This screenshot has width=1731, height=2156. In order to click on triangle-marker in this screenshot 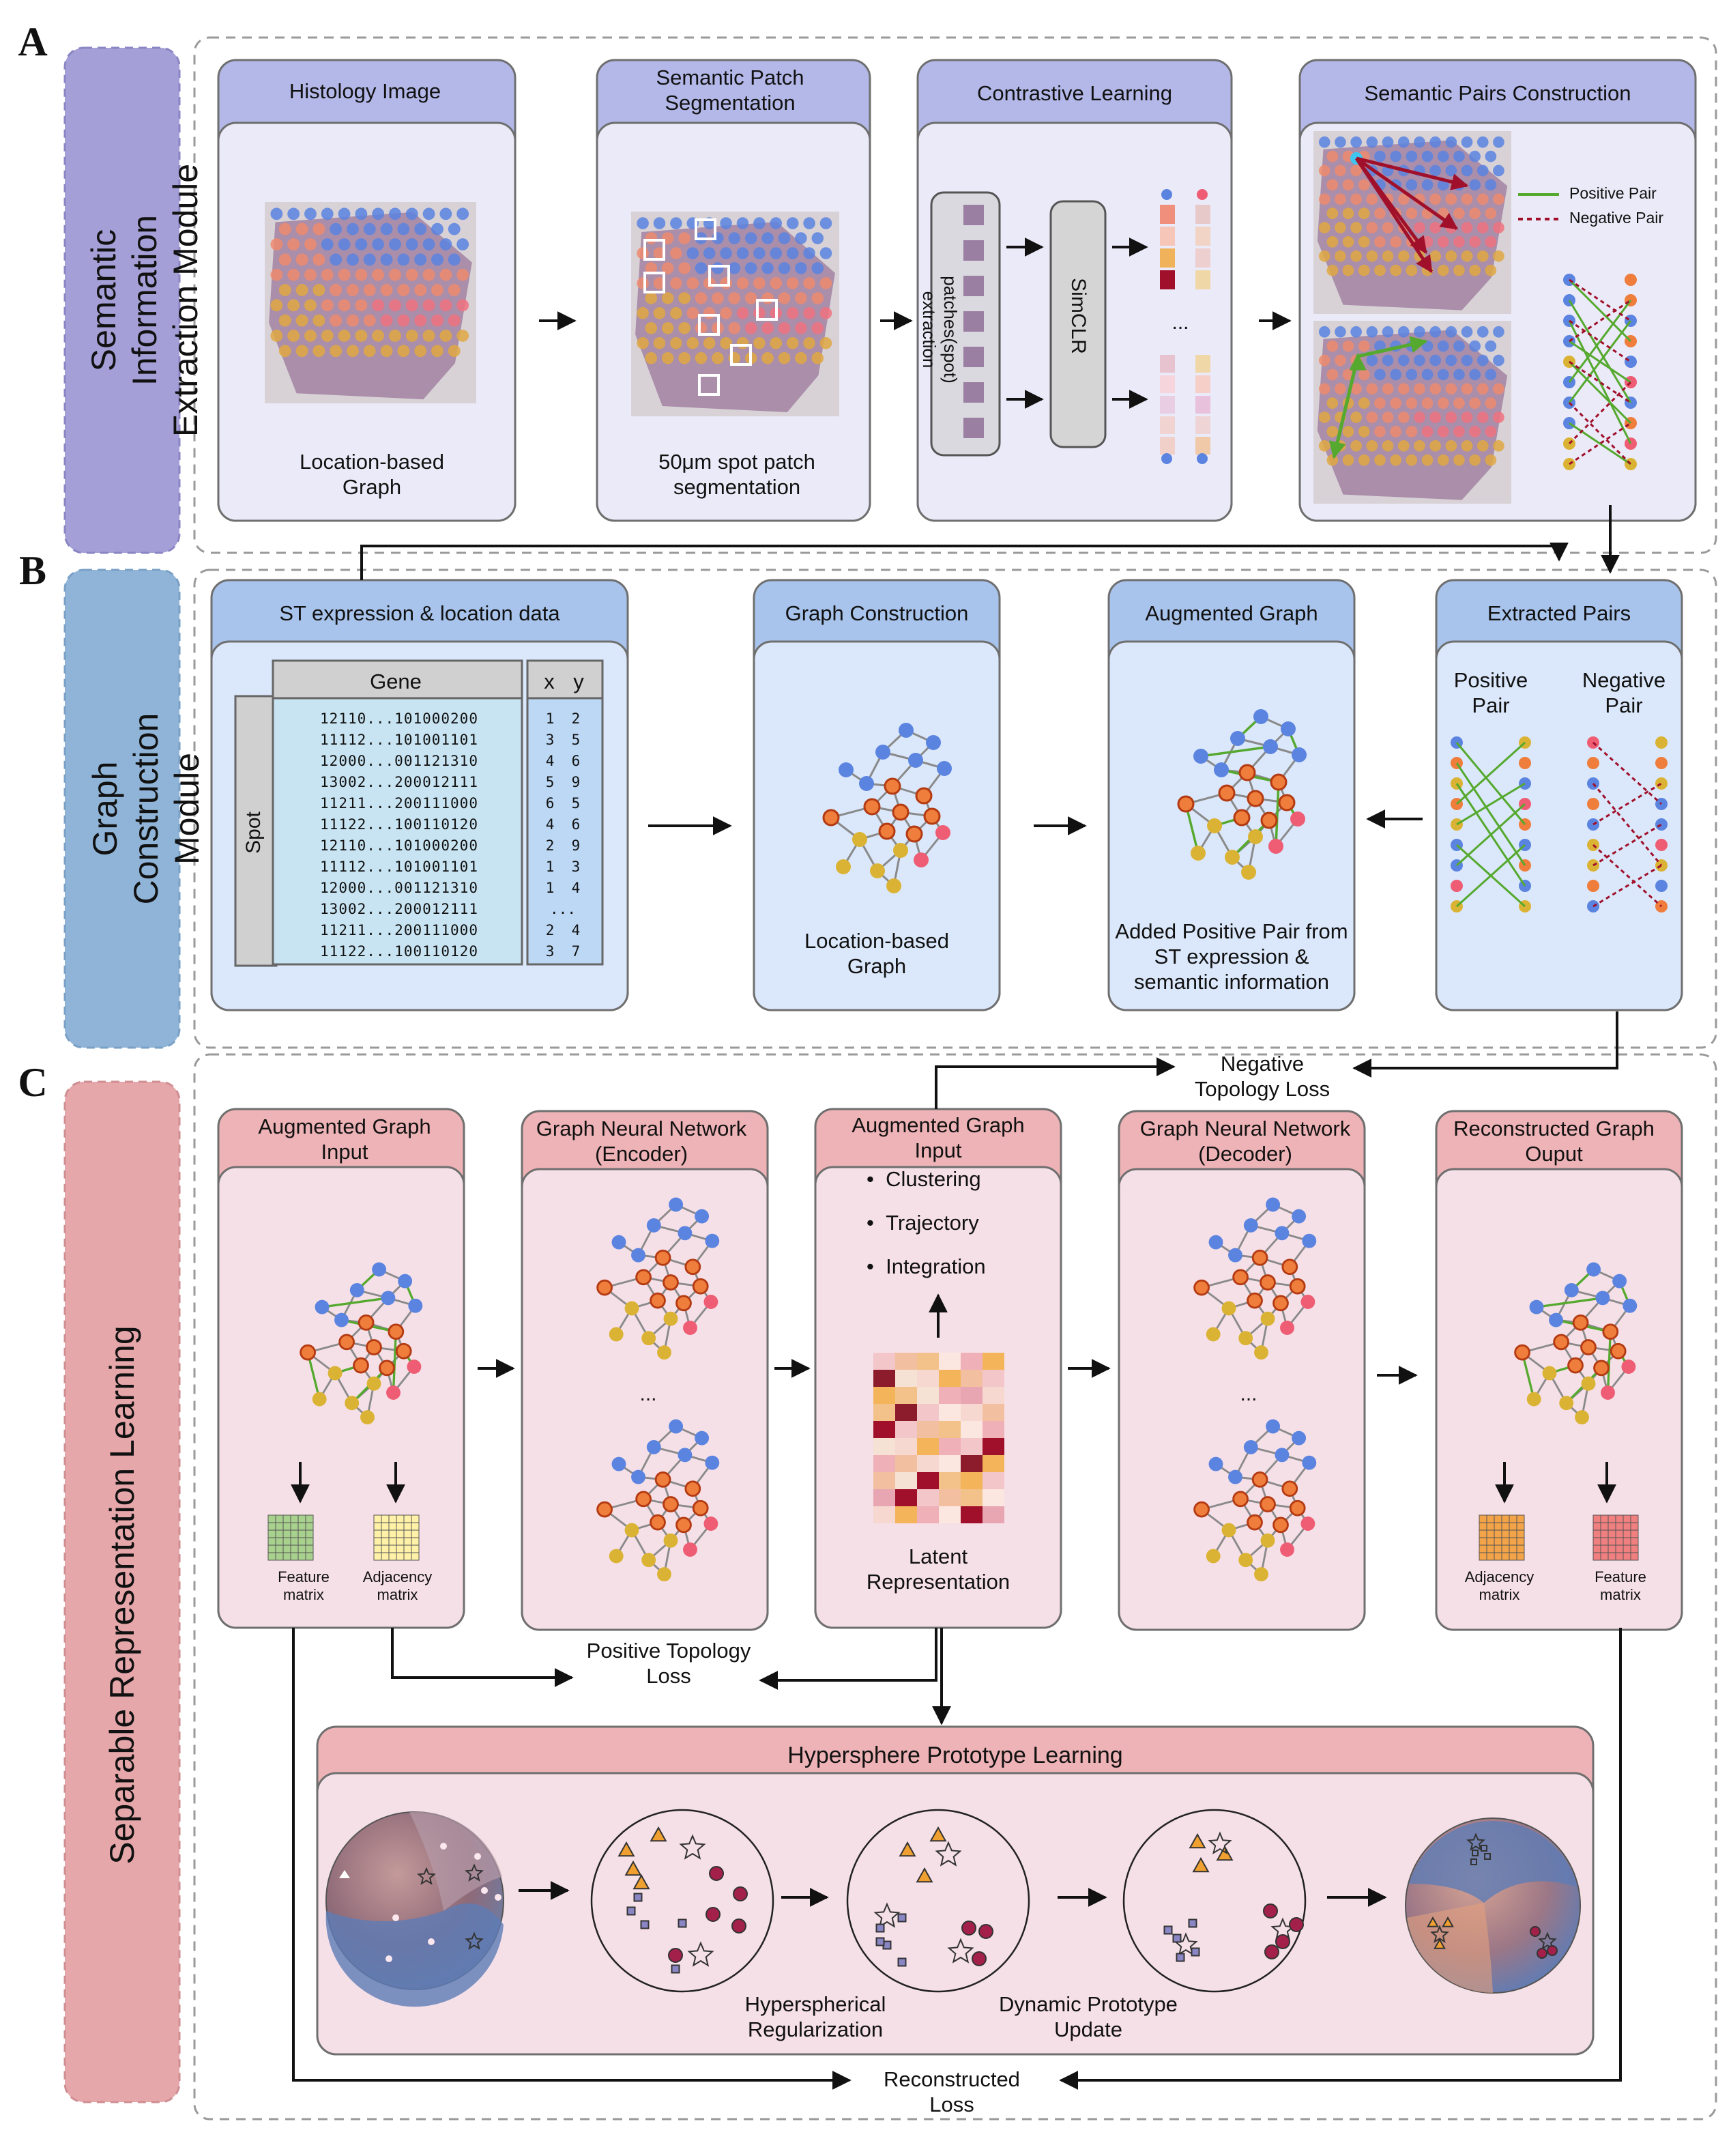, I will do `click(1433, 1921)`.